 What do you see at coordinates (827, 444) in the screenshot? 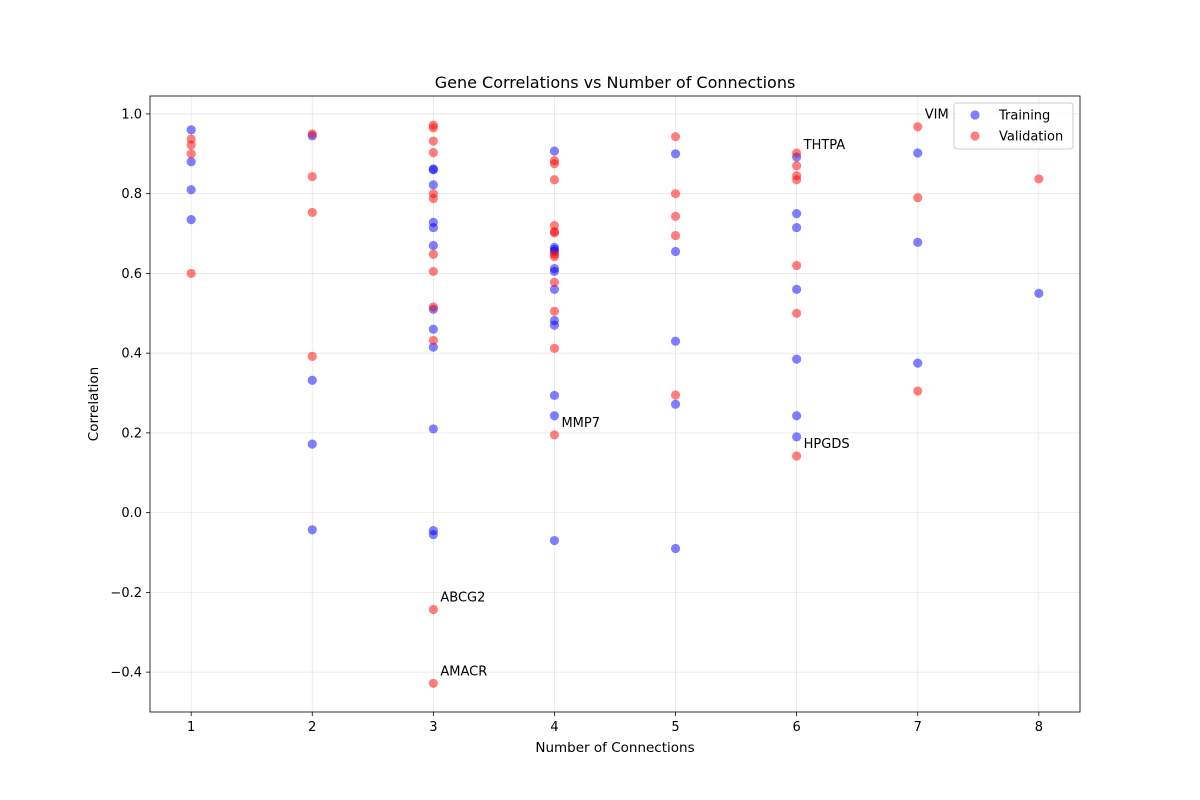
I see `point-annotation: HPGDS` at bounding box center [827, 444].